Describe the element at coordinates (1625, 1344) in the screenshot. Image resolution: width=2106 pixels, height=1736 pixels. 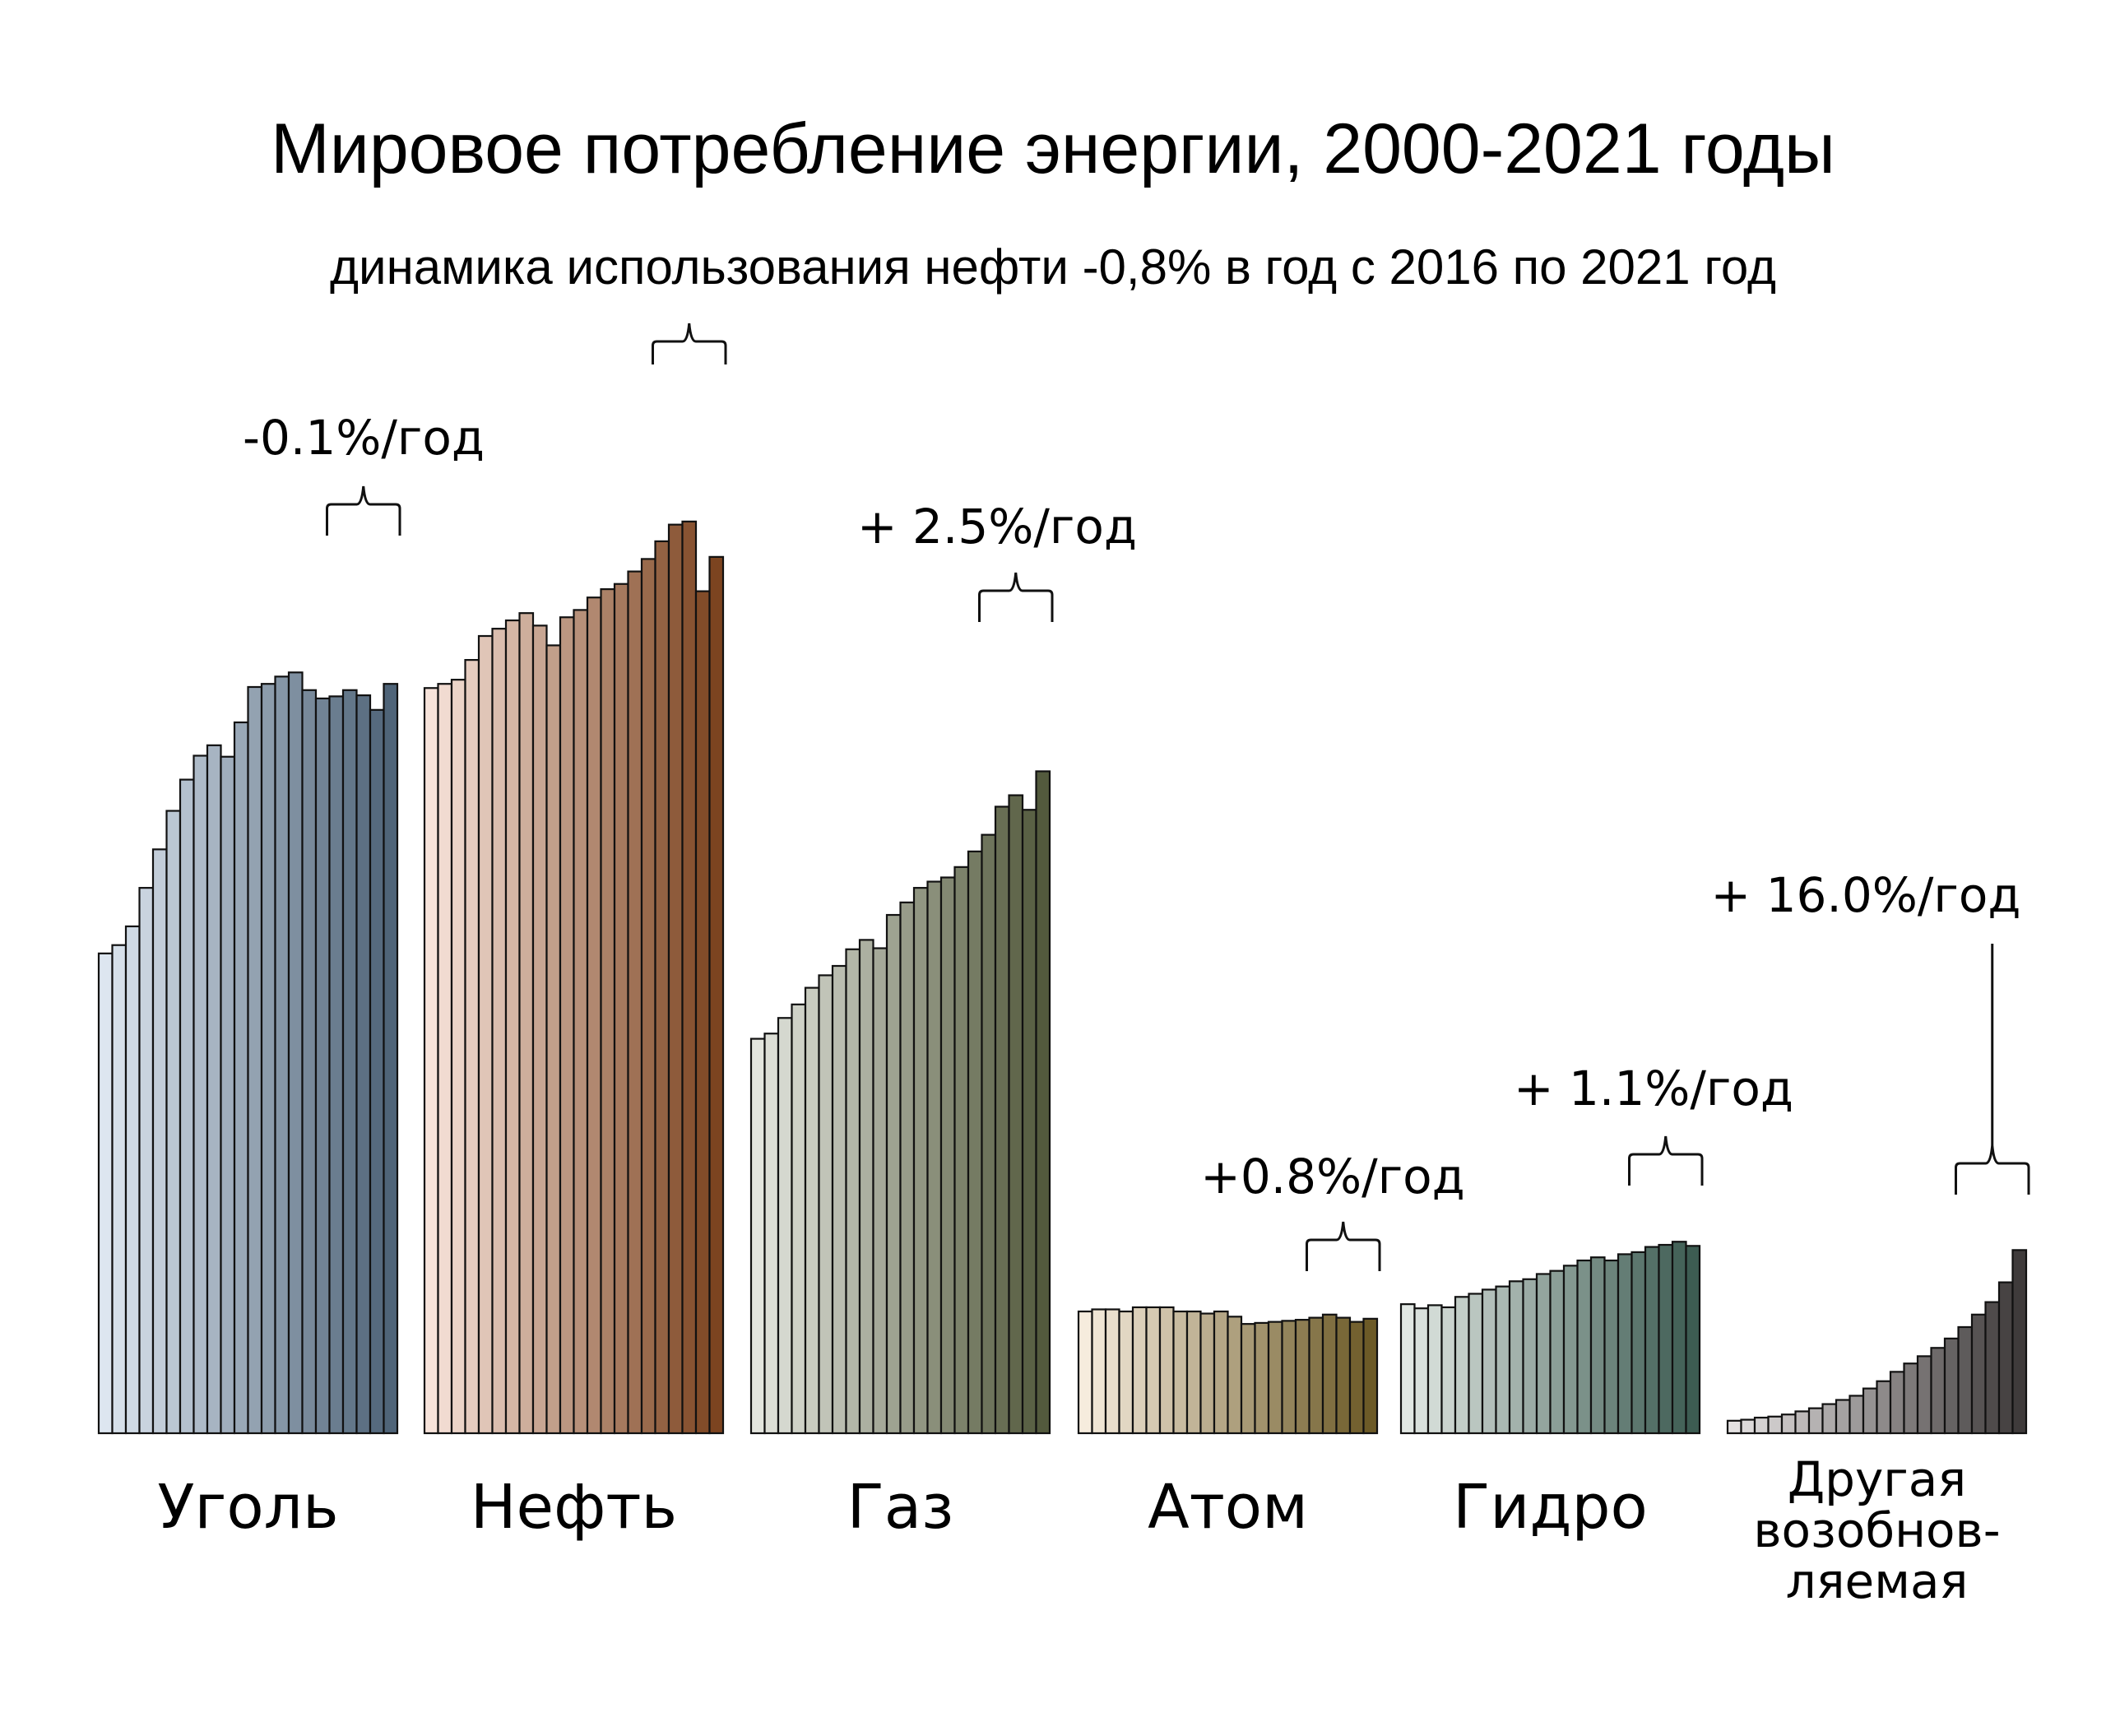
I see `bar-5-2016` at that location.